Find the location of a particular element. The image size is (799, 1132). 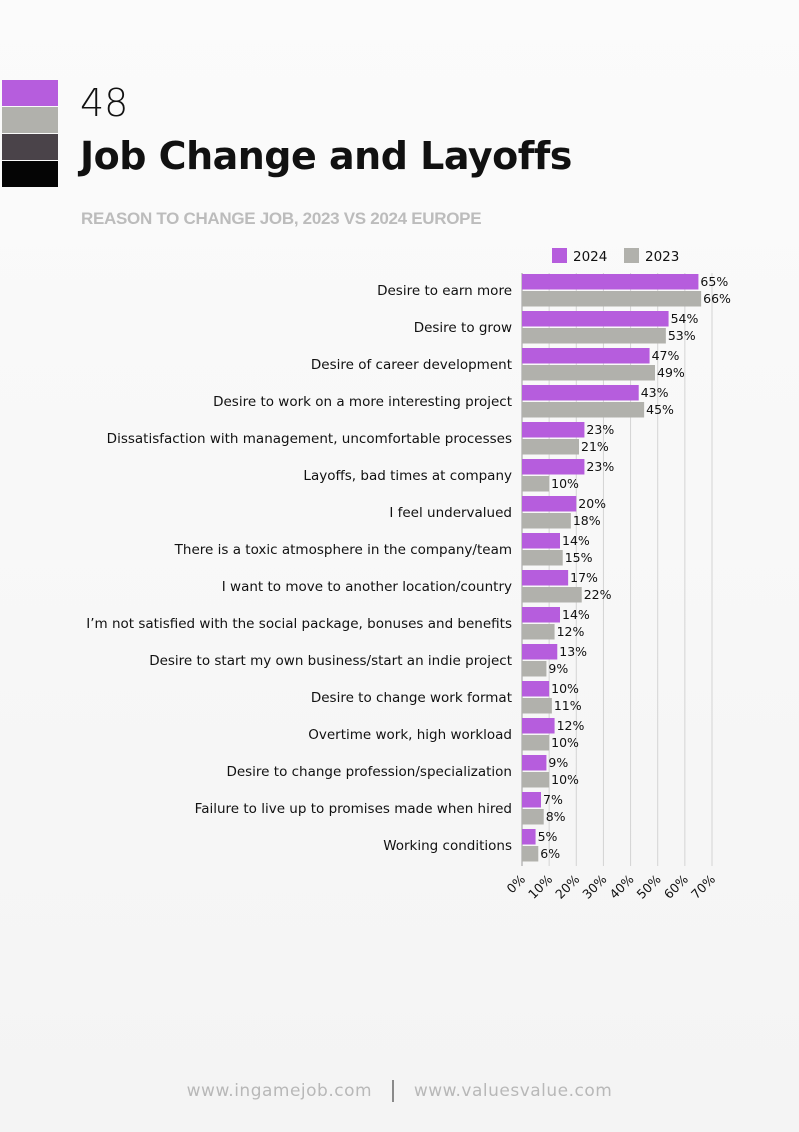

footer-link-valuesvalue: www.valuesvalue.com is located at coordinates (513, 1091).